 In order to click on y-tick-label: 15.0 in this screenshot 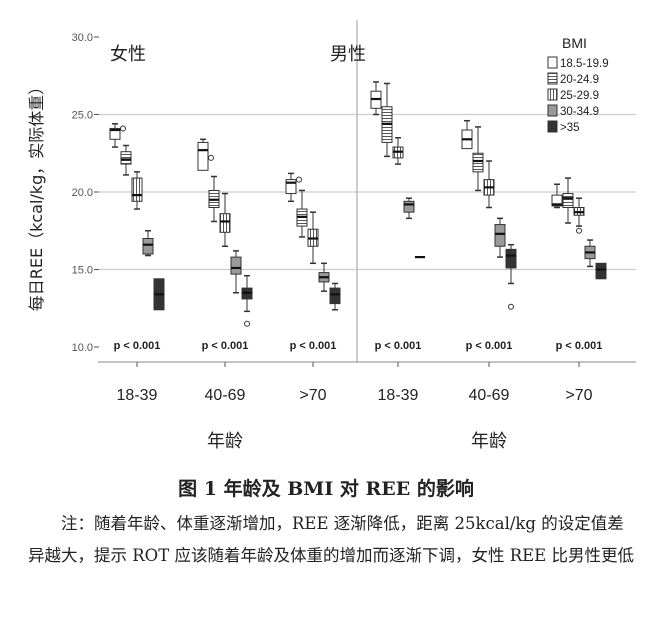, I will do `click(82, 271)`.